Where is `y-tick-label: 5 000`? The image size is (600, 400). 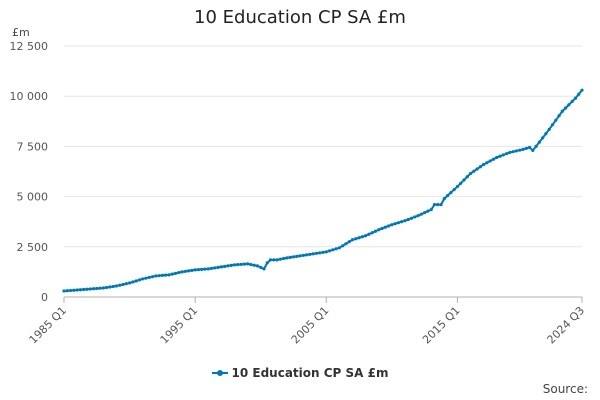
y-tick-label: 5 000 is located at coordinates (33, 197).